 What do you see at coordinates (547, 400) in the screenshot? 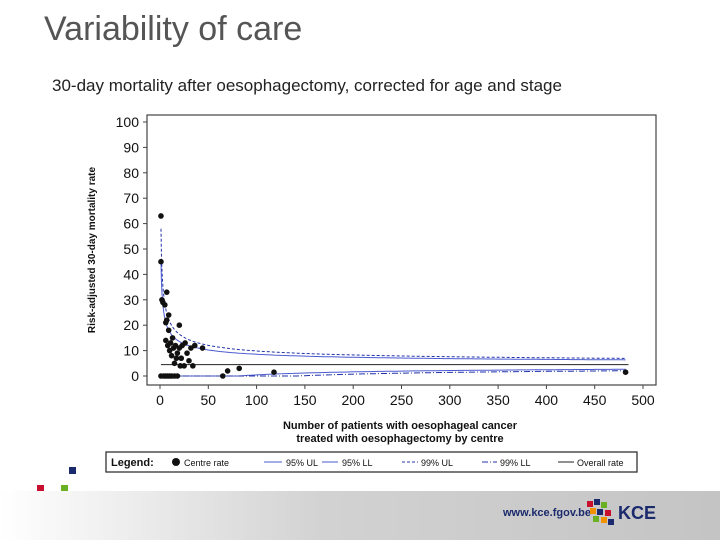
I see `x-tick-label: 400` at bounding box center [547, 400].